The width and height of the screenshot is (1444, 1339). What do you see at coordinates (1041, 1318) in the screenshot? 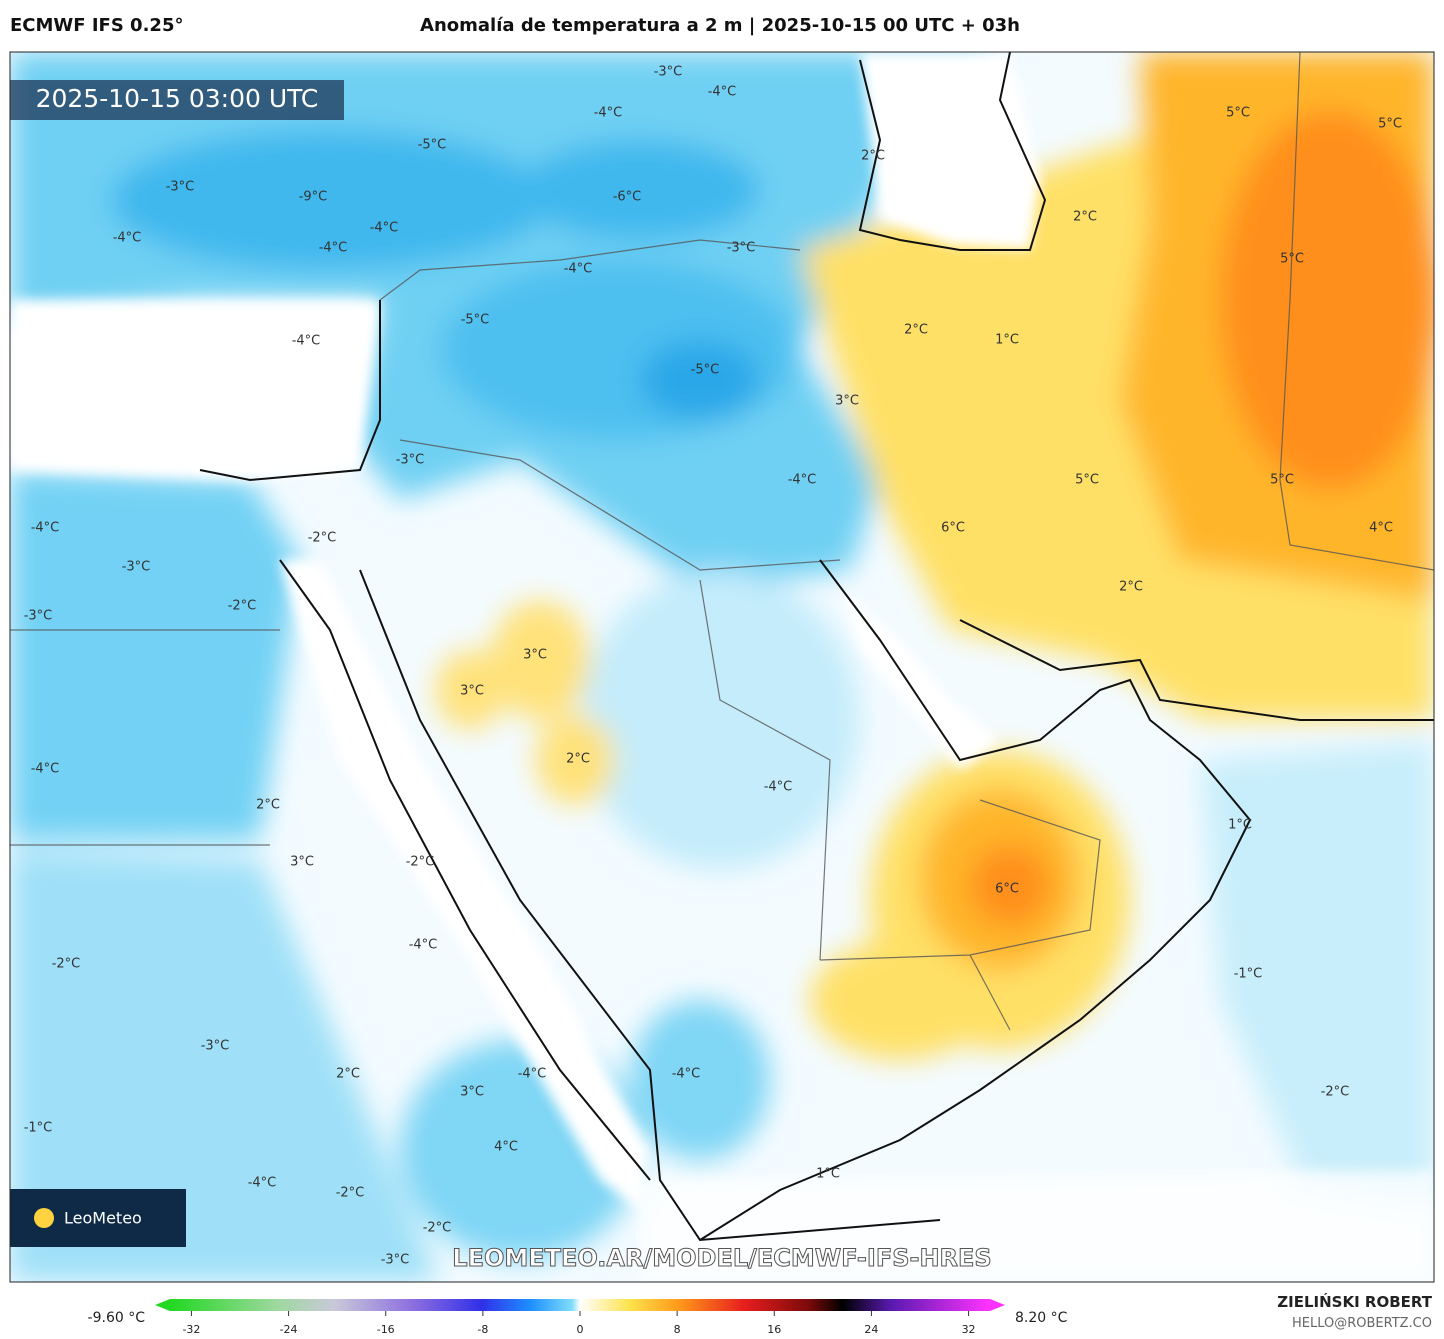
I see `colorbar-max: 8.20 °C` at bounding box center [1041, 1318].